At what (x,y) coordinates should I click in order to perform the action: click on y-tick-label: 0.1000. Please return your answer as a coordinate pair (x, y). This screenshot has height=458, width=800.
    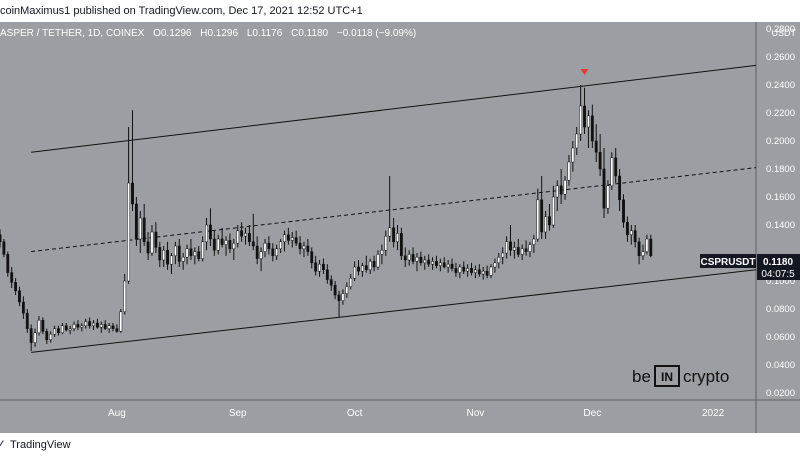
    Looking at the image, I should click on (780, 281).